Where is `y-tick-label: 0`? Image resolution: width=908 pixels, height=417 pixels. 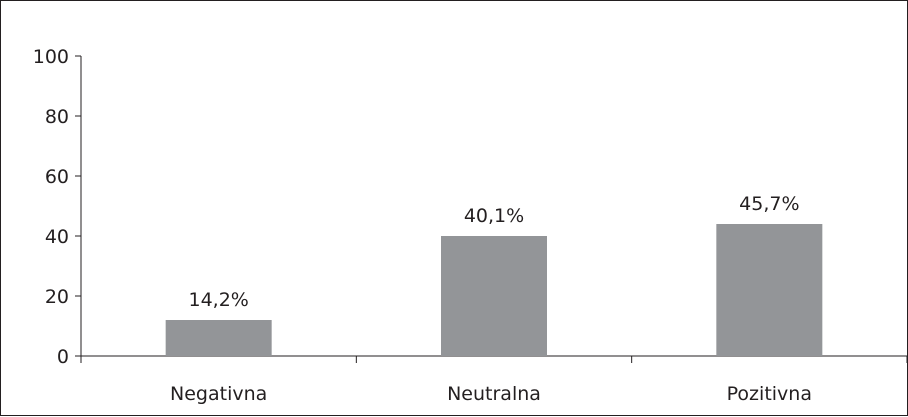 y-tick-label: 0 is located at coordinates (63, 357).